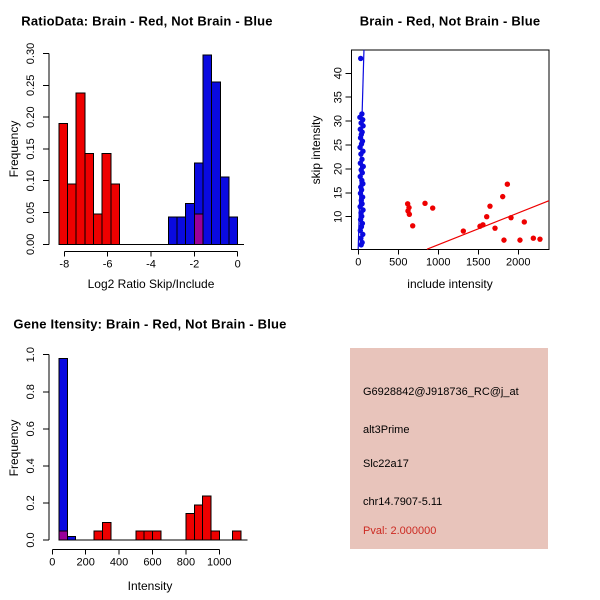 The image size is (600, 600). What do you see at coordinates (152, 562) in the screenshot?
I see `gene-intensity-histogram-x-tick-label: 600` at bounding box center [152, 562].